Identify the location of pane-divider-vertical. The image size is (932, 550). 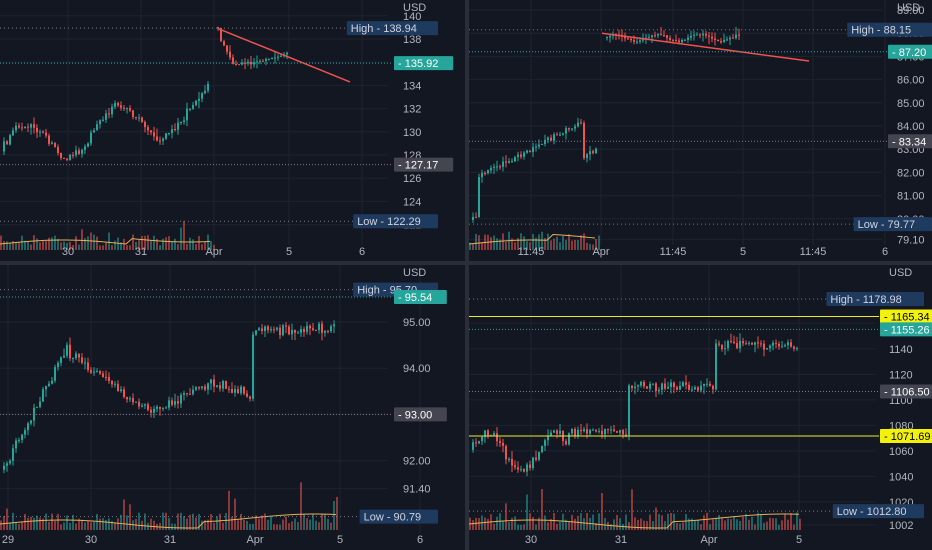
(467, 275).